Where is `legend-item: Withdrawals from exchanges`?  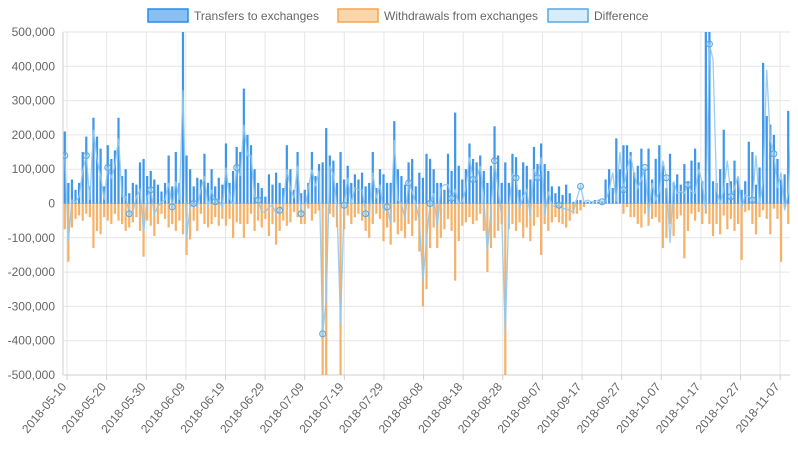
legend-item: Withdrawals from exchanges is located at coordinates (437, 15).